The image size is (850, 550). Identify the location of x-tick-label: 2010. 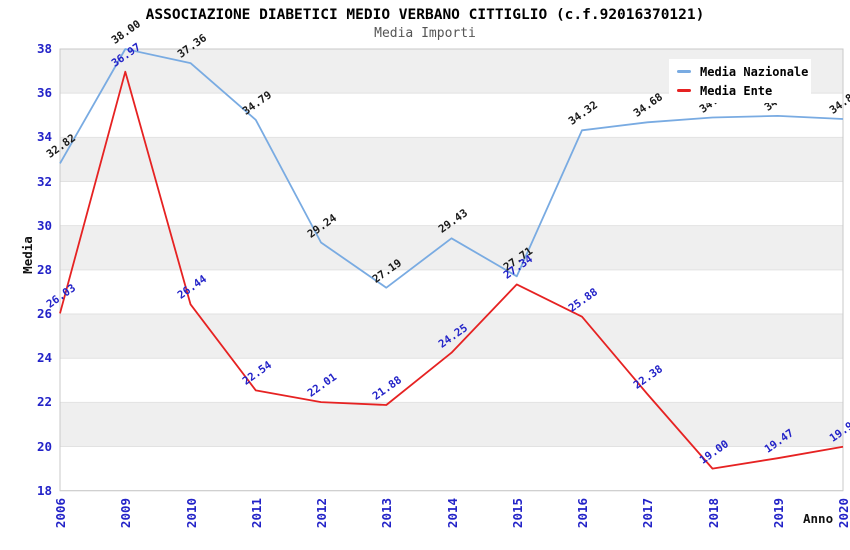
(191, 513).